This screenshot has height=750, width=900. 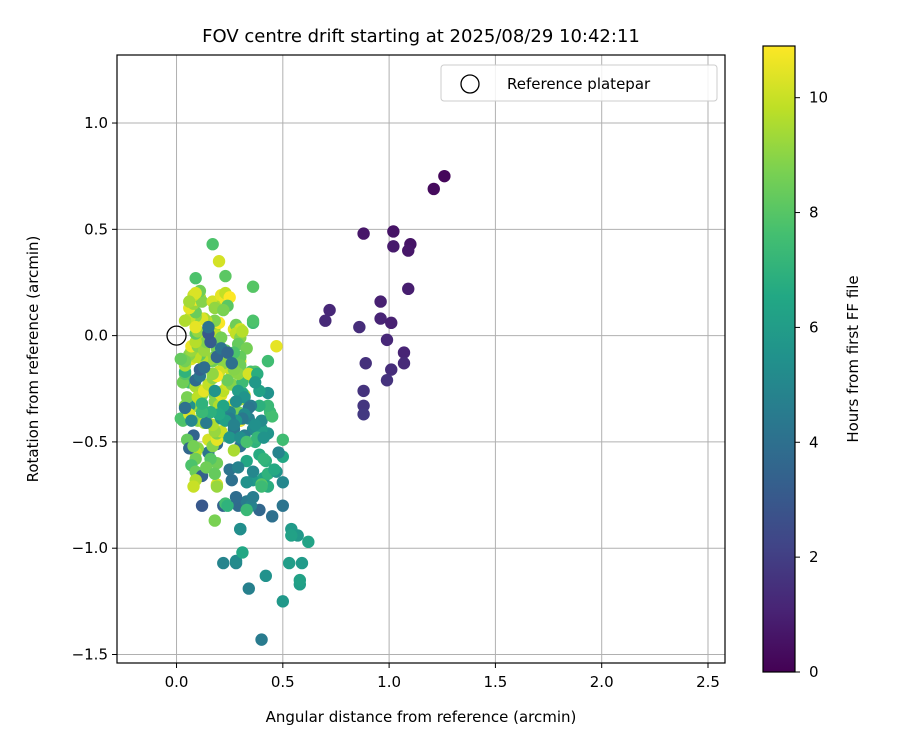 What do you see at coordinates (495, 682) in the screenshot?
I see `x-tick-label: 1.5` at bounding box center [495, 682].